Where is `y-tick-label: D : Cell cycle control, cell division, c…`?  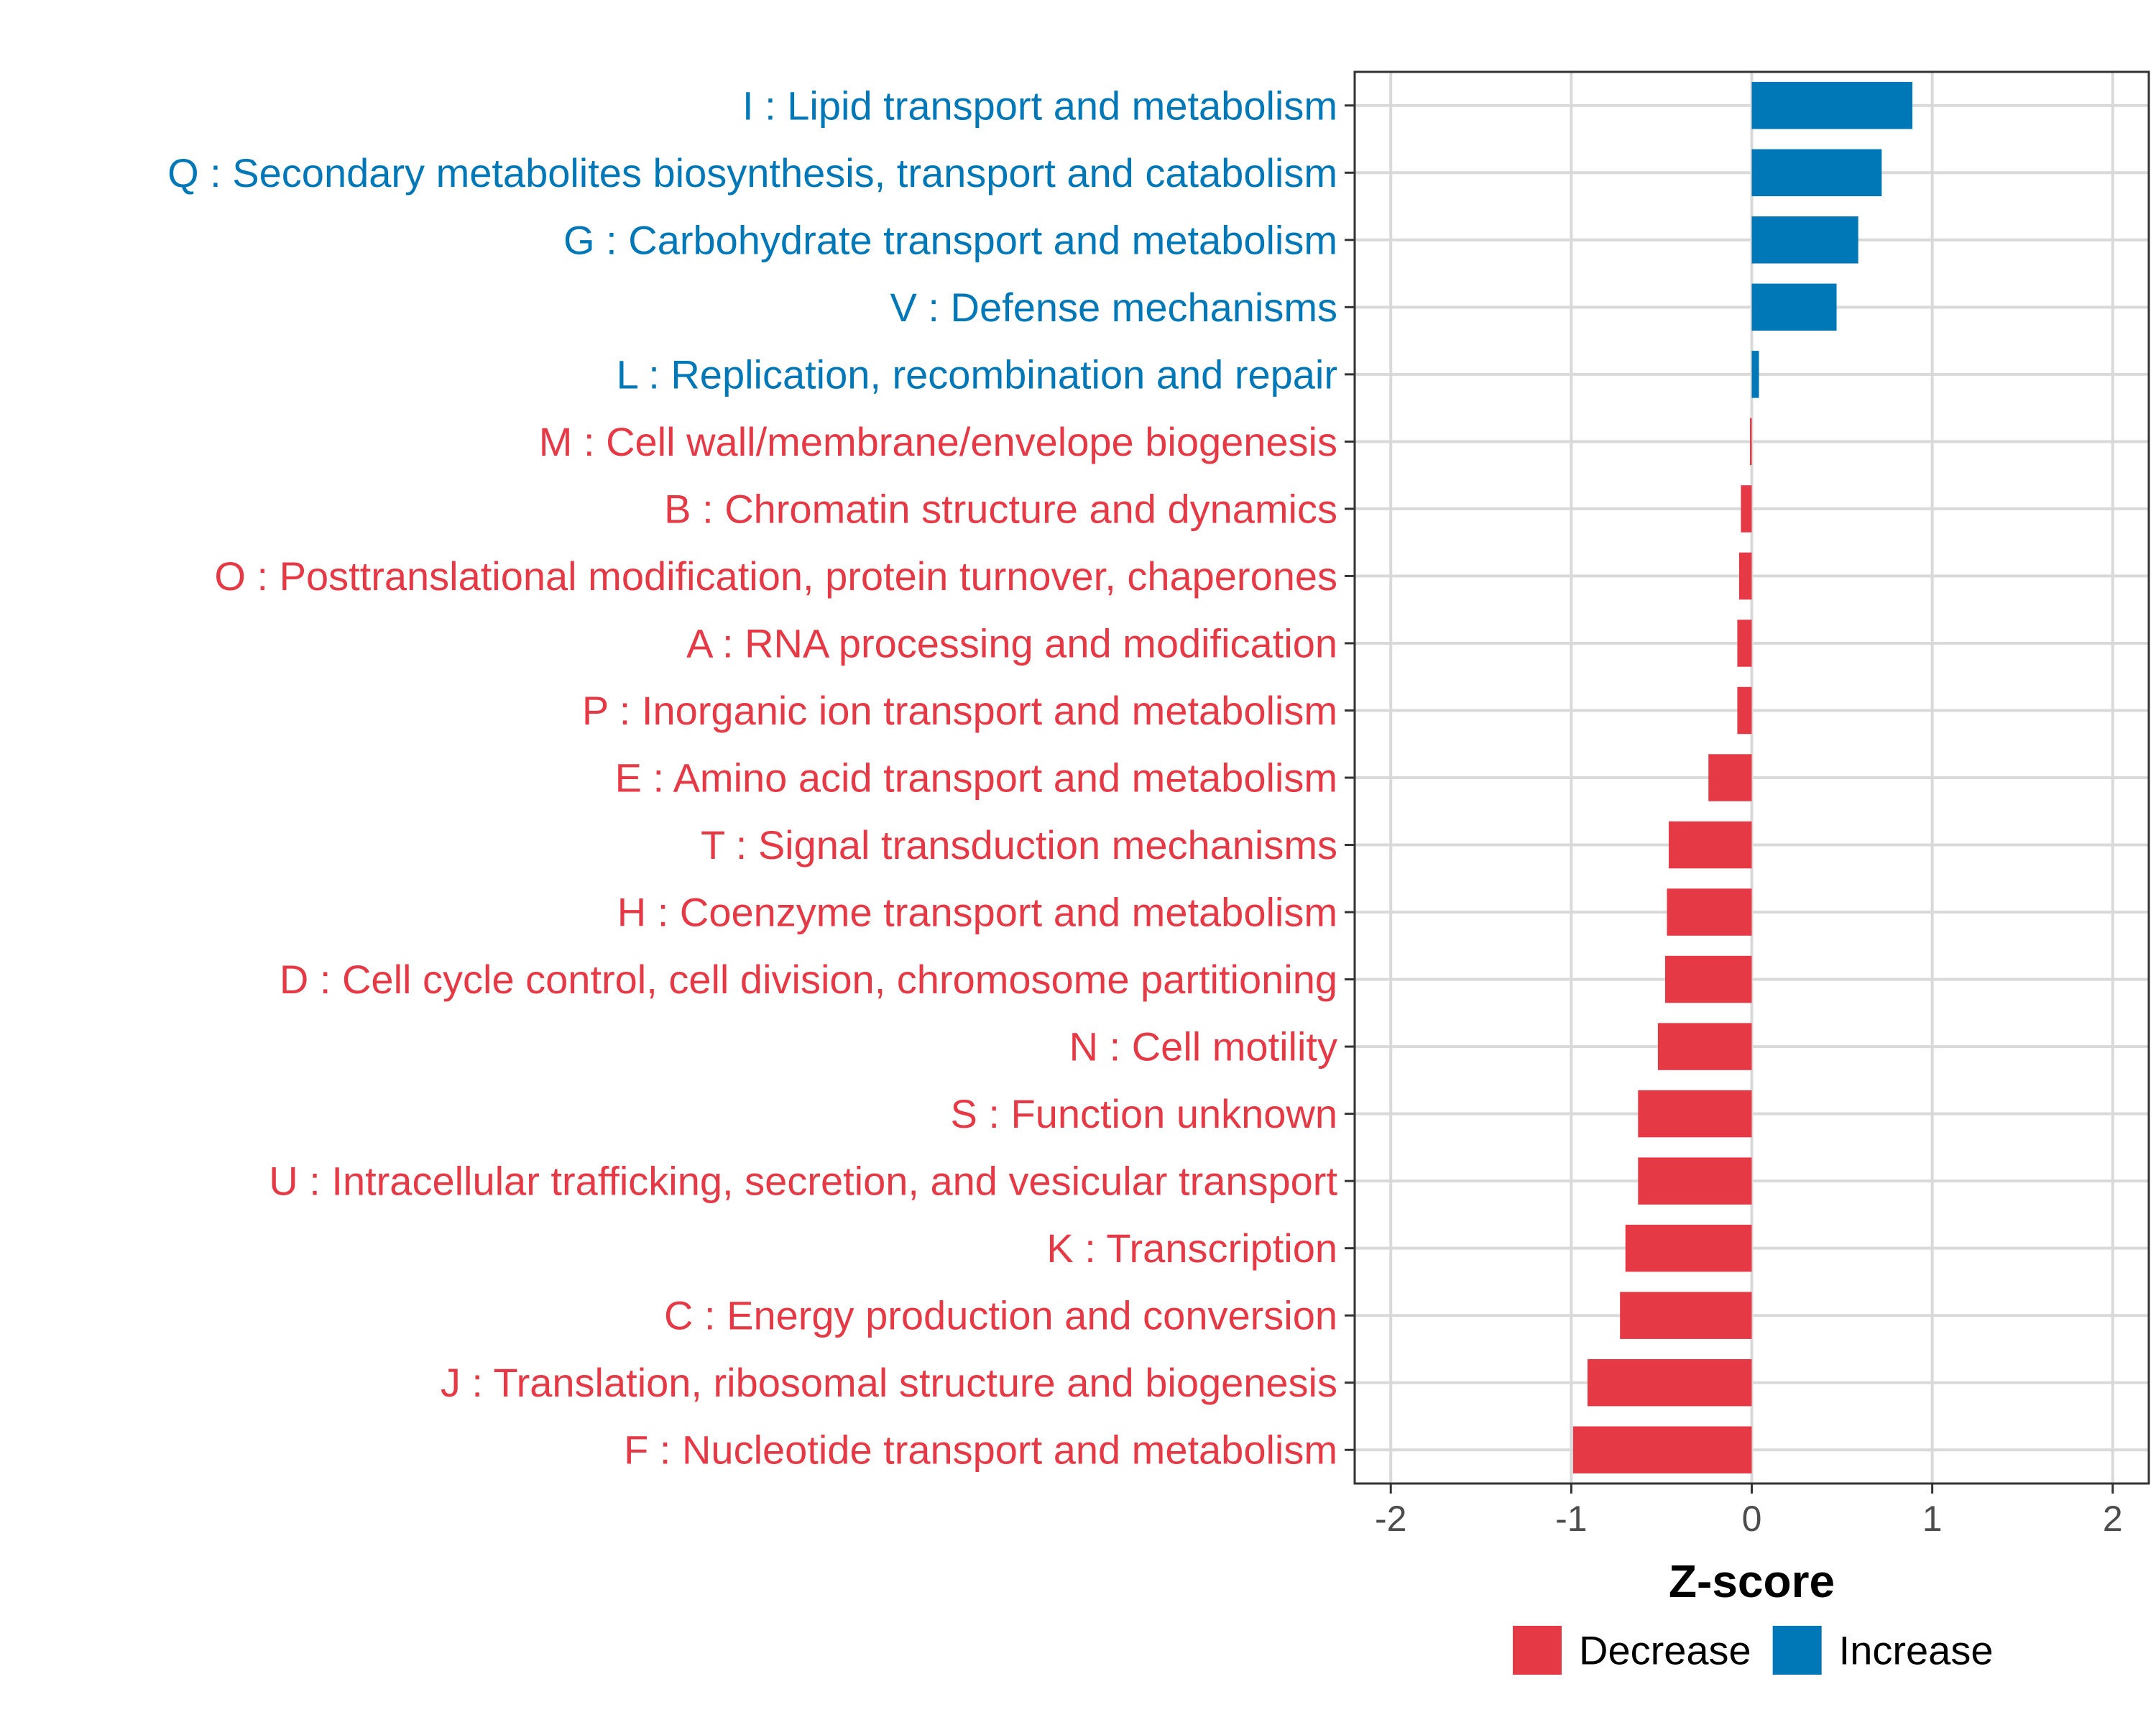 y-tick-label: D : Cell cycle control, cell division, c… is located at coordinates (808, 979).